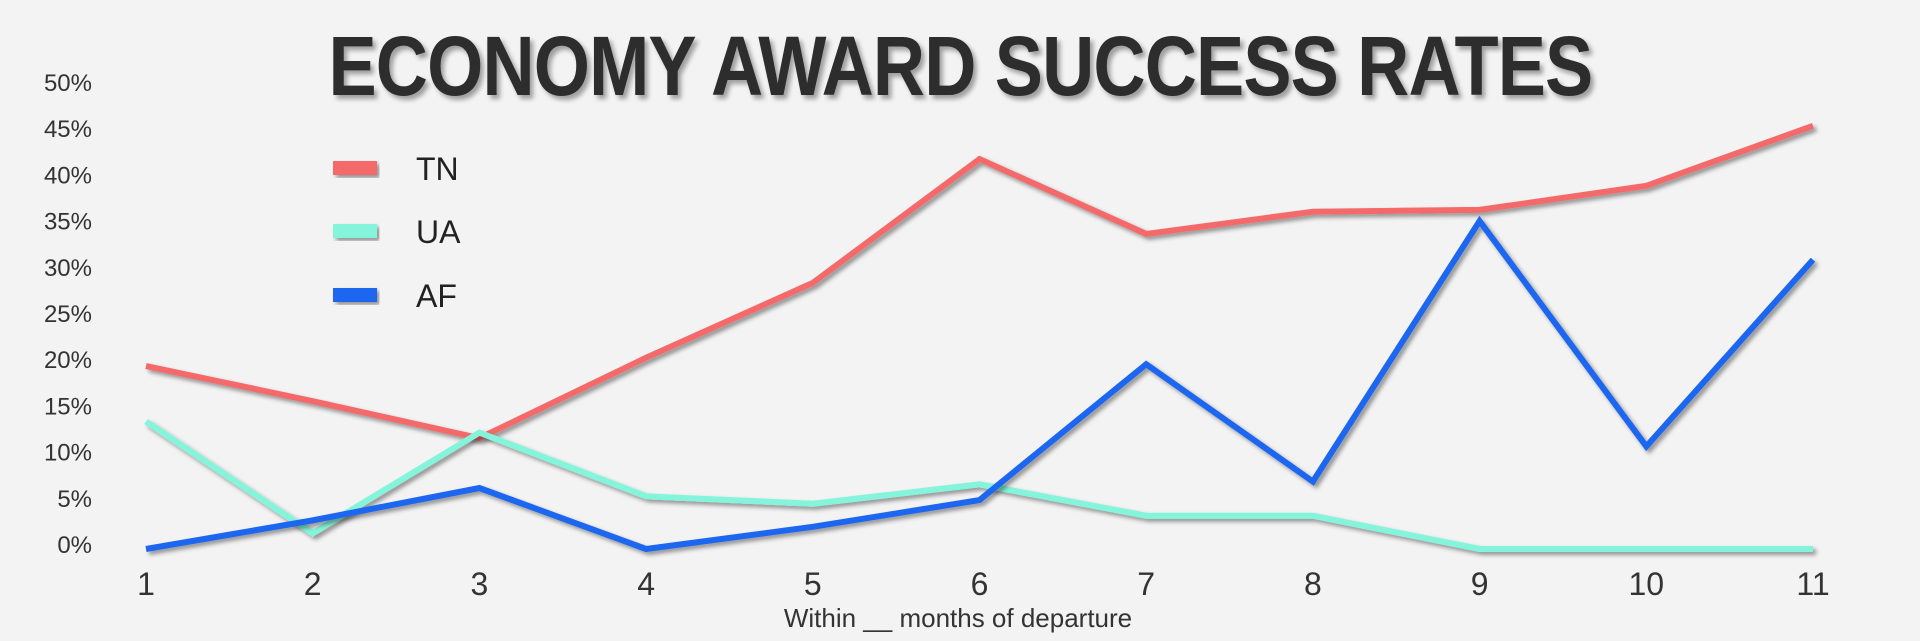  Describe the element at coordinates (646, 584) in the screenshot. I see `x-tick-label: 4` at that location.